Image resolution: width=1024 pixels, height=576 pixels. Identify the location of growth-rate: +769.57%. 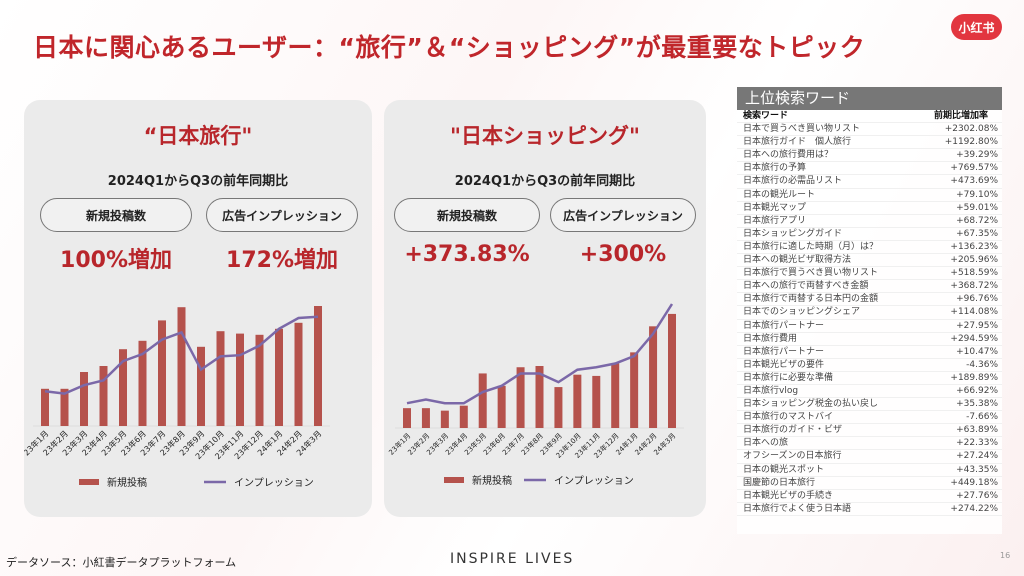
(974, 168).